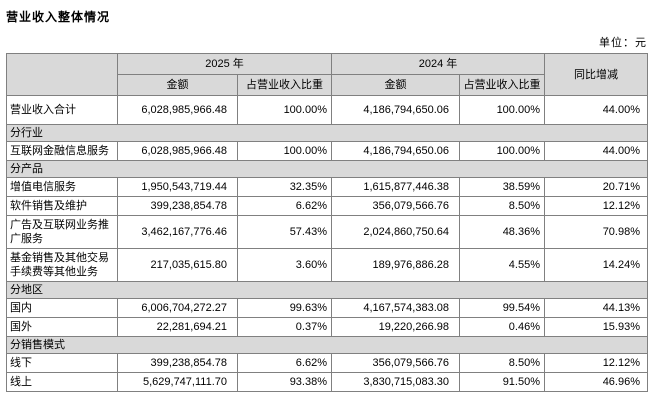 The width and height of the screenshot is (653, 411). I want to click on section-label: 分地区, so click(327, 290).